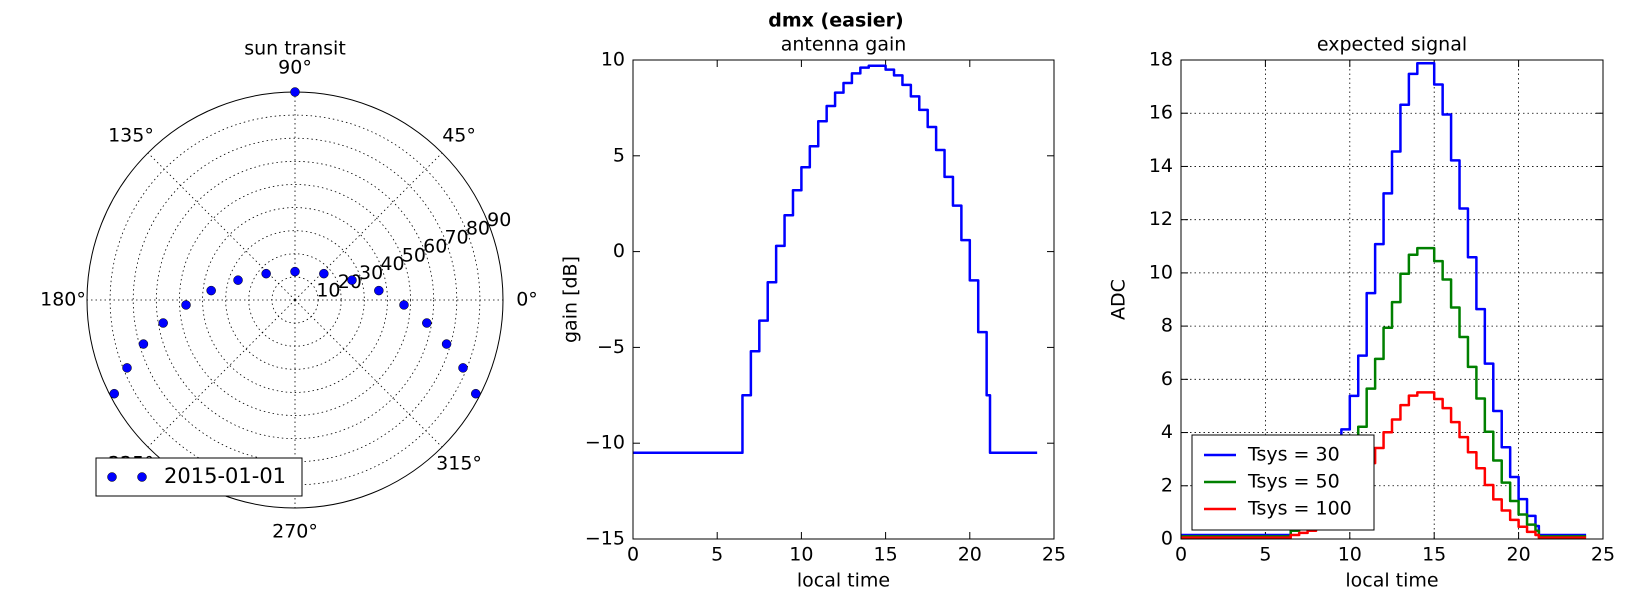 The height and width of the screenshot is (600, 1648). I want to click on r-tick-label: 90, so click(499, 220).